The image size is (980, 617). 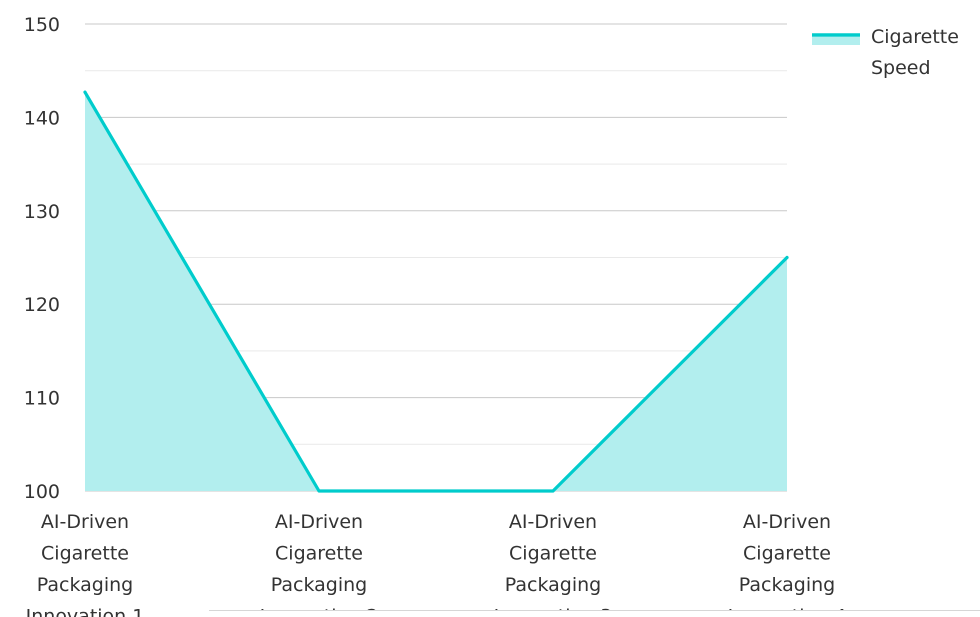 I want to click on y-tick-label: 140, so click(x=42, y=118).